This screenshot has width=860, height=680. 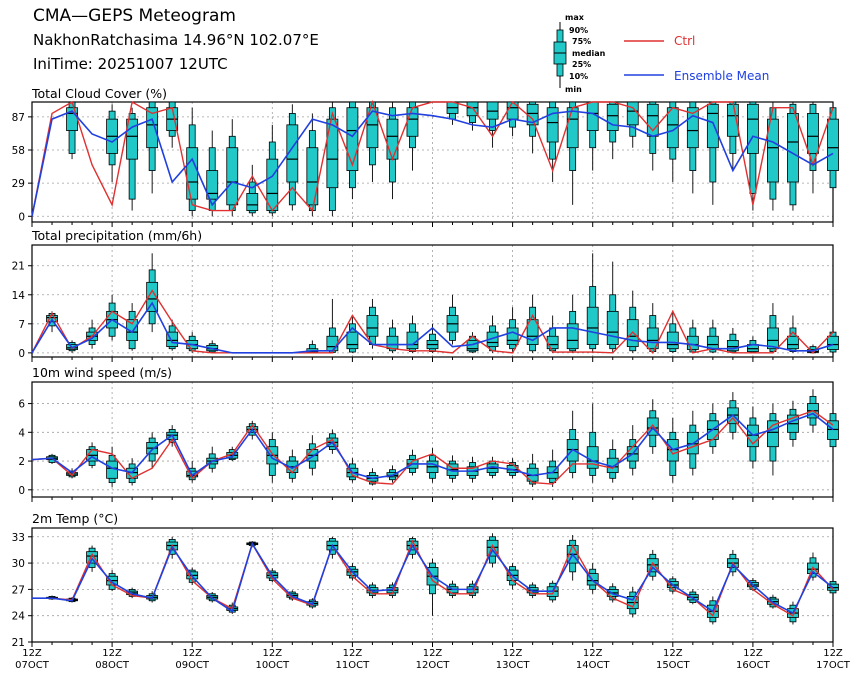 I want to click on legend-min-label: min, so click(x=573, y=89).